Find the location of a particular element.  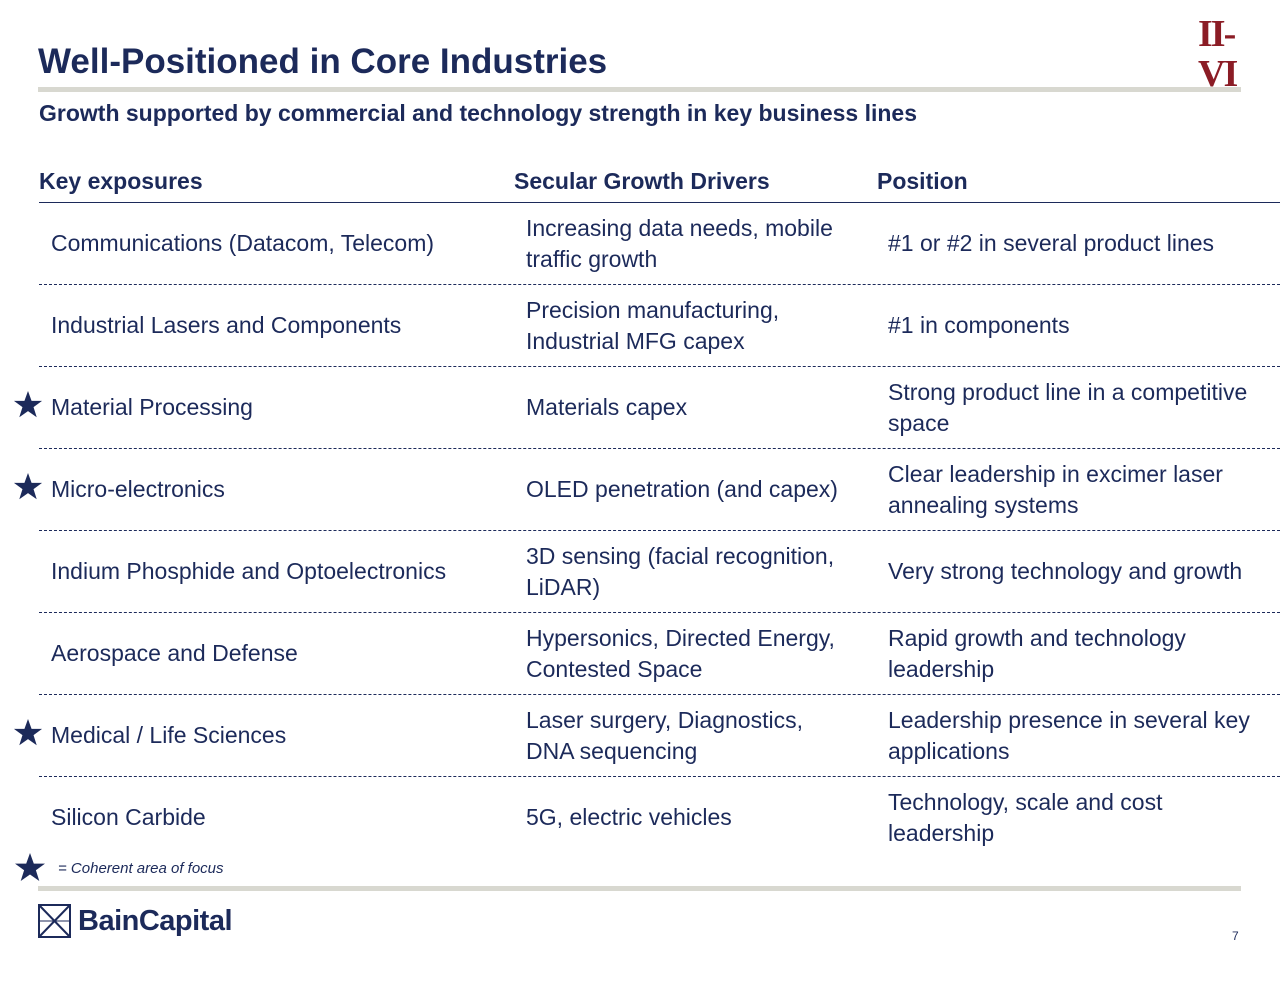

exposure-cell: Silicon Carbide is located at coordinates (128, 817).